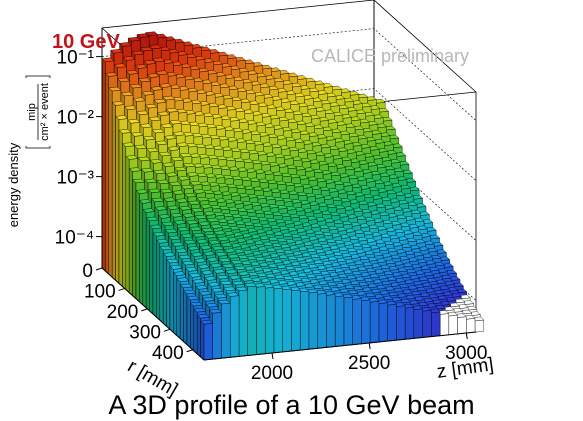 The width and height of the screenshot is (583, 421). Describe the element at coordinates (45, 112) in the screenshot. I see `y-axis-unit-denominator: cm² × event` at that location.